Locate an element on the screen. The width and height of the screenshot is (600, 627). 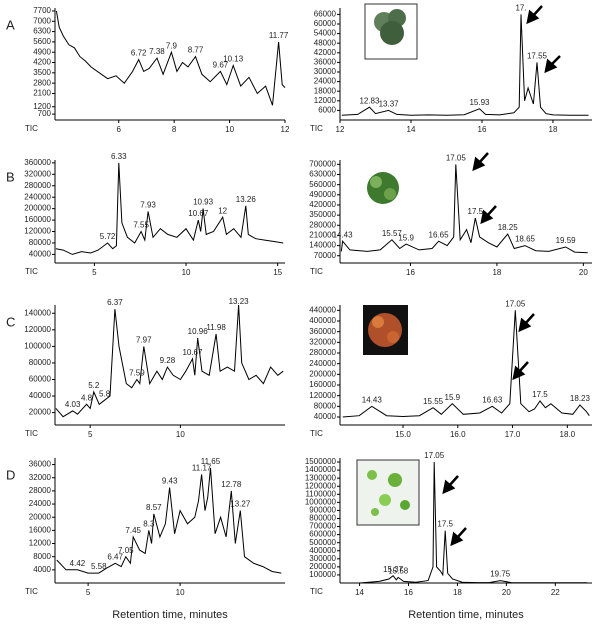
peak-label: 16.63 is located at coordinates (492, 399).